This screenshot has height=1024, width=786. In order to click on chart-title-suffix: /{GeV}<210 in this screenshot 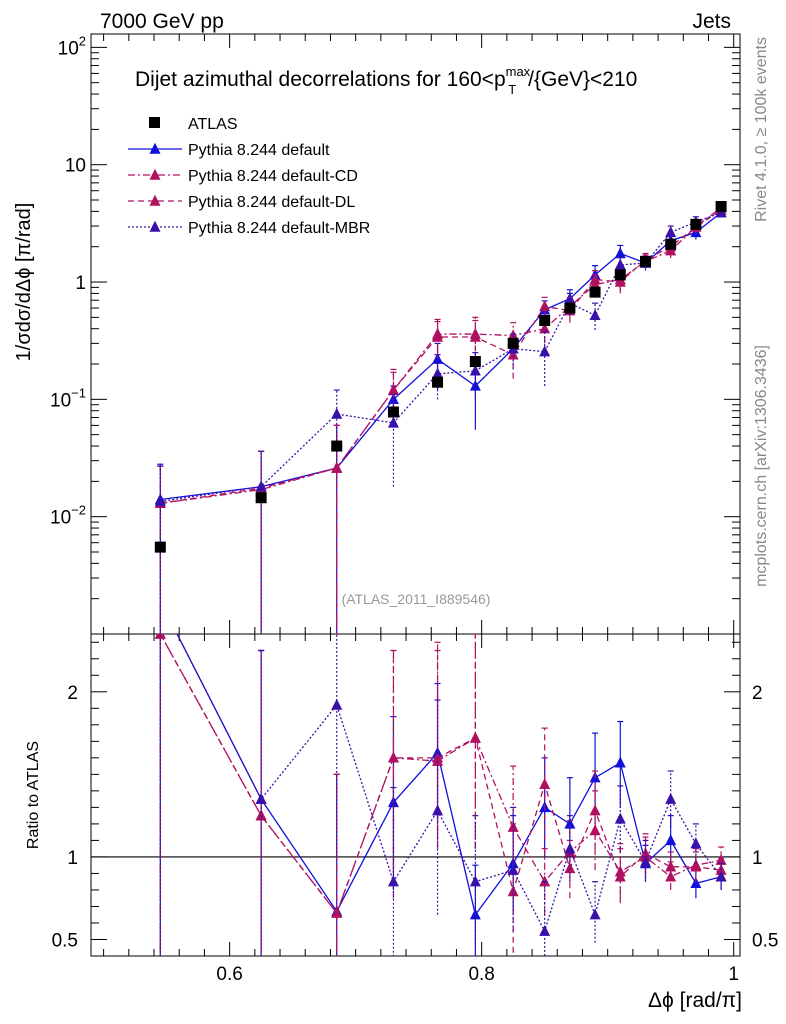, I will do `click(582, 79)`.